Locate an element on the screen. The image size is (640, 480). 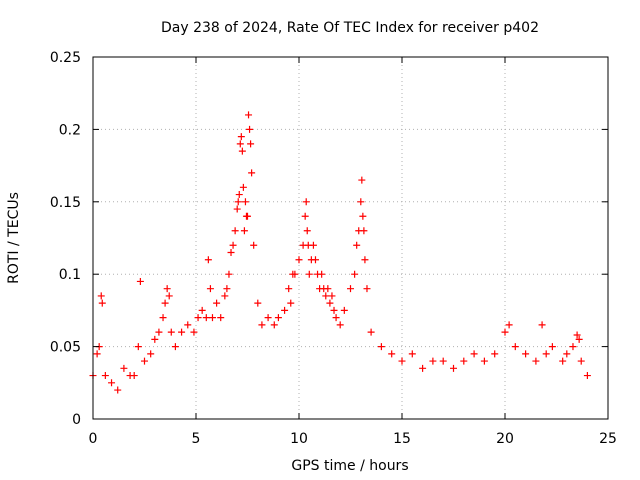
x-tick-label: 0 is located at coordinates (93, 439).